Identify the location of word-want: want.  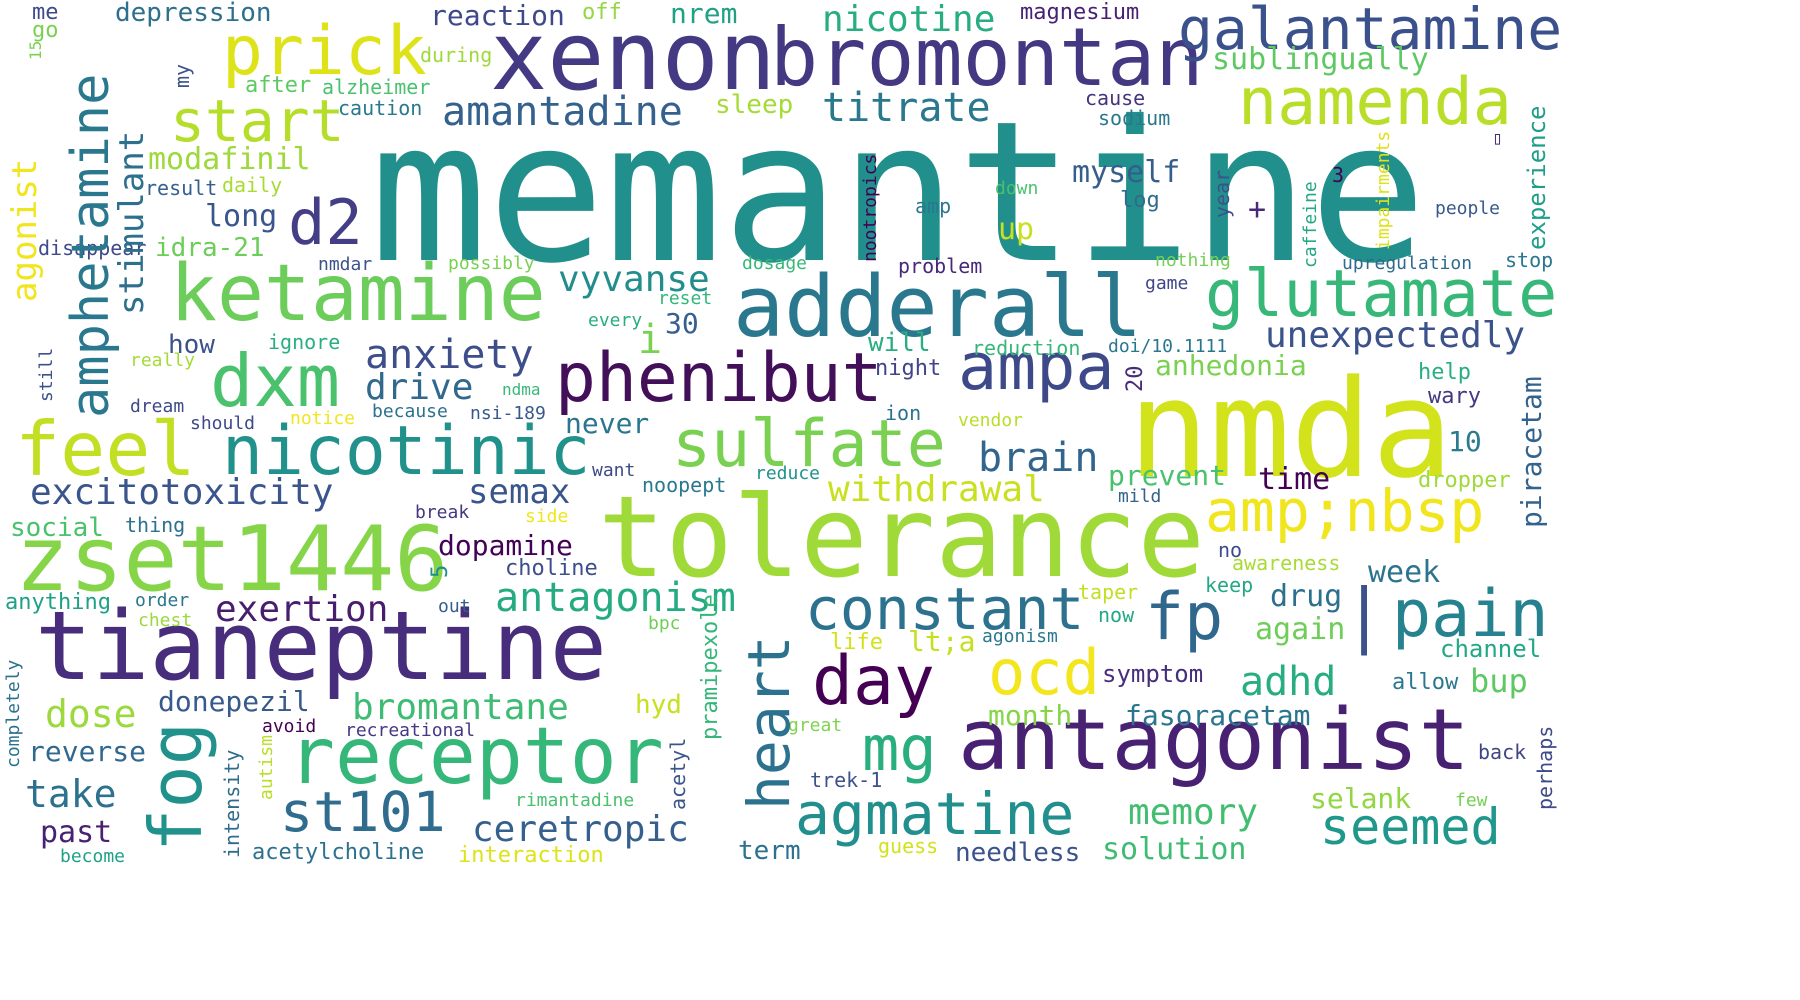
(614, 470).